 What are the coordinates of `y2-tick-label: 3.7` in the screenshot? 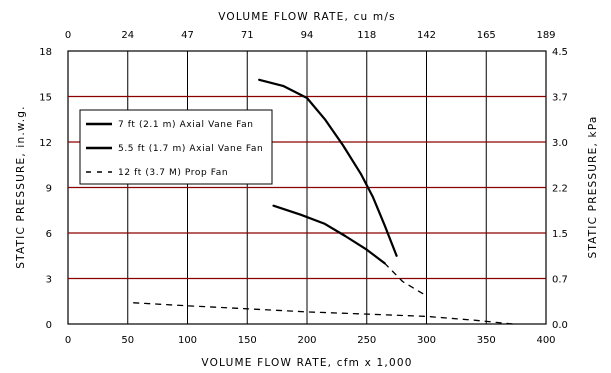 It's located at (560, 98).